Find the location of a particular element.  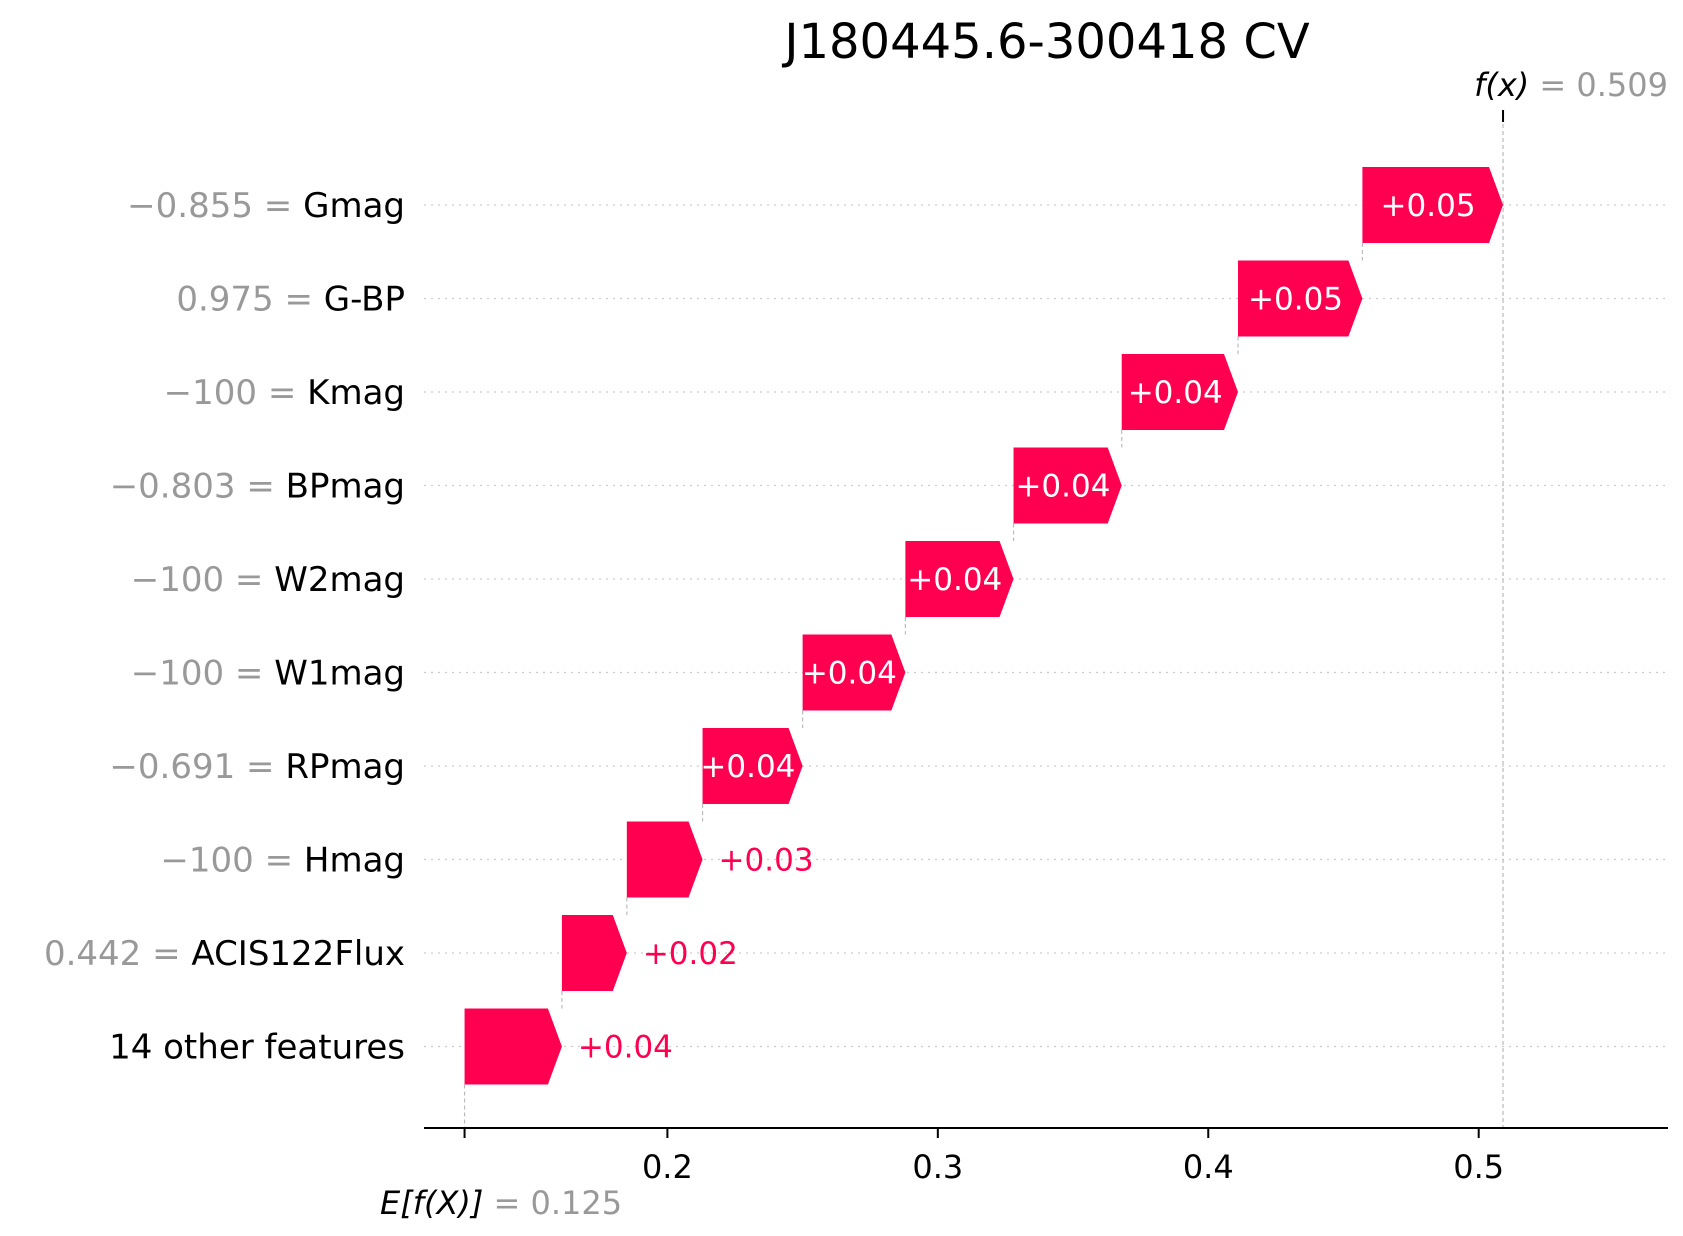

feature-value: −0.691 = is located at coordinates (197, 767).